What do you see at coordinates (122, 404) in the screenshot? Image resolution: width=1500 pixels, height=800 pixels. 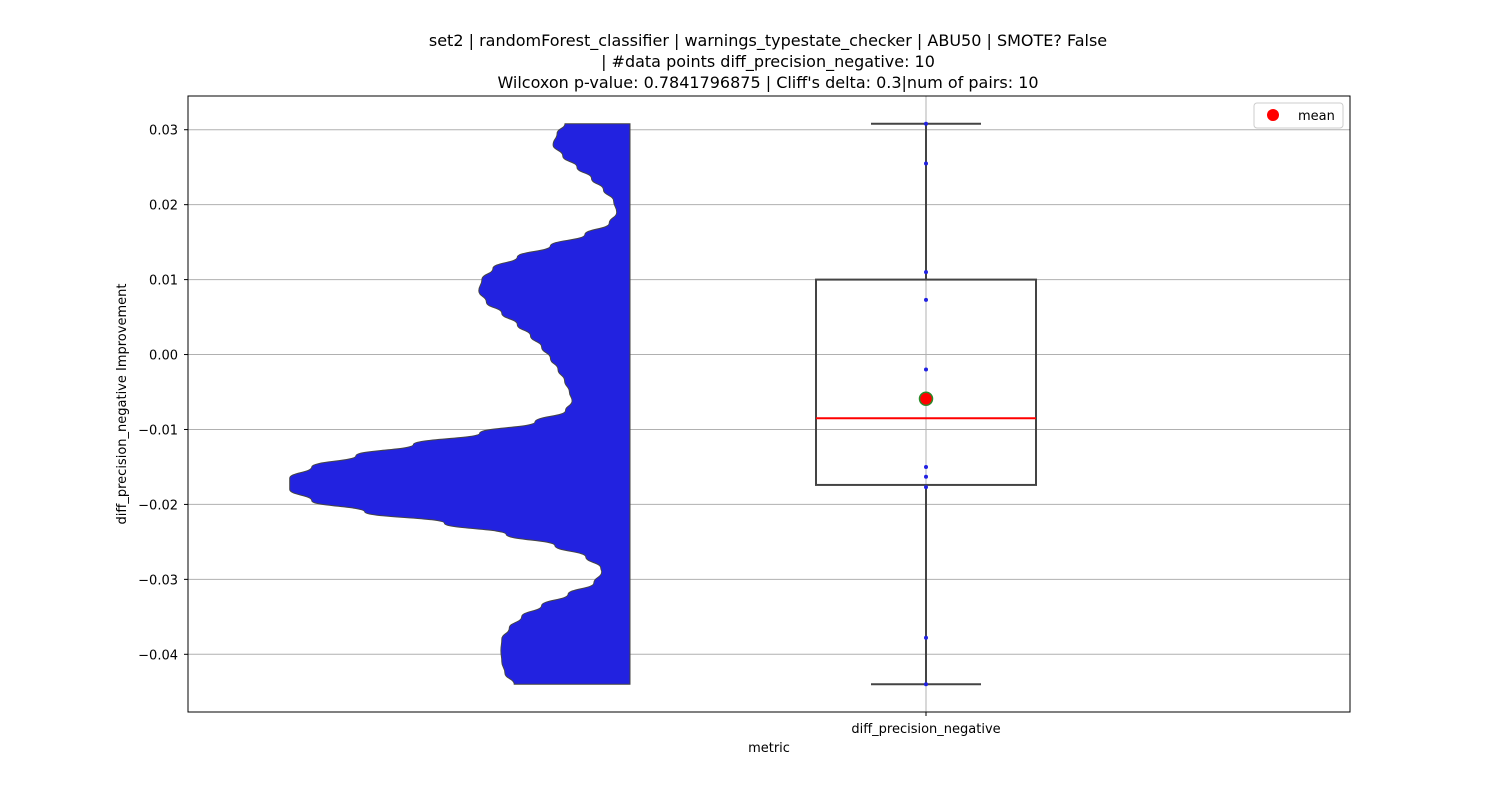 I see `y-axis-label: diff_precision_negative Improvement` at bounding box center [122, 404].